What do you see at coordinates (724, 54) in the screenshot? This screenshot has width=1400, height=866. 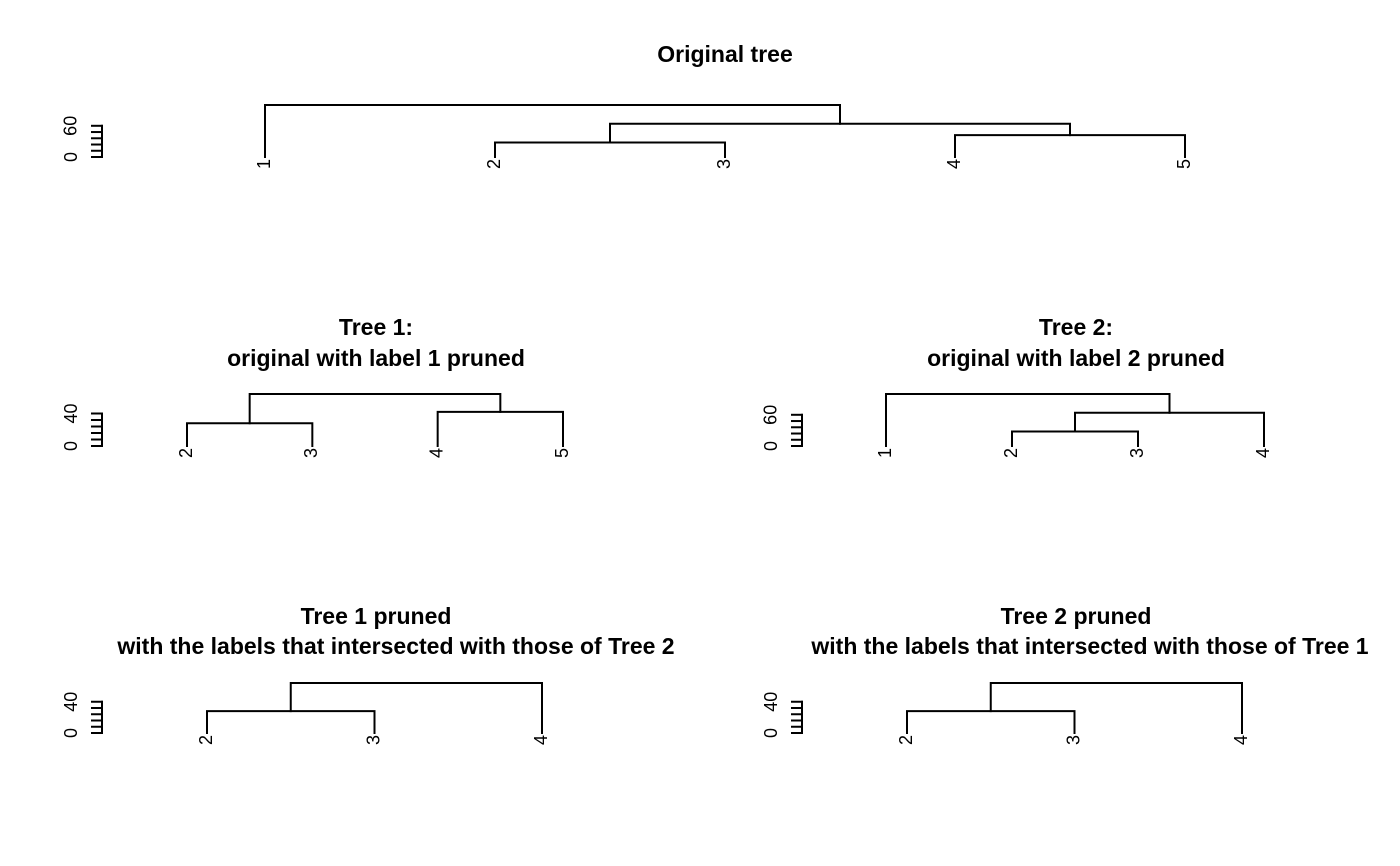 I see `panel-title: Original tree` at bounding box center [724, 54].